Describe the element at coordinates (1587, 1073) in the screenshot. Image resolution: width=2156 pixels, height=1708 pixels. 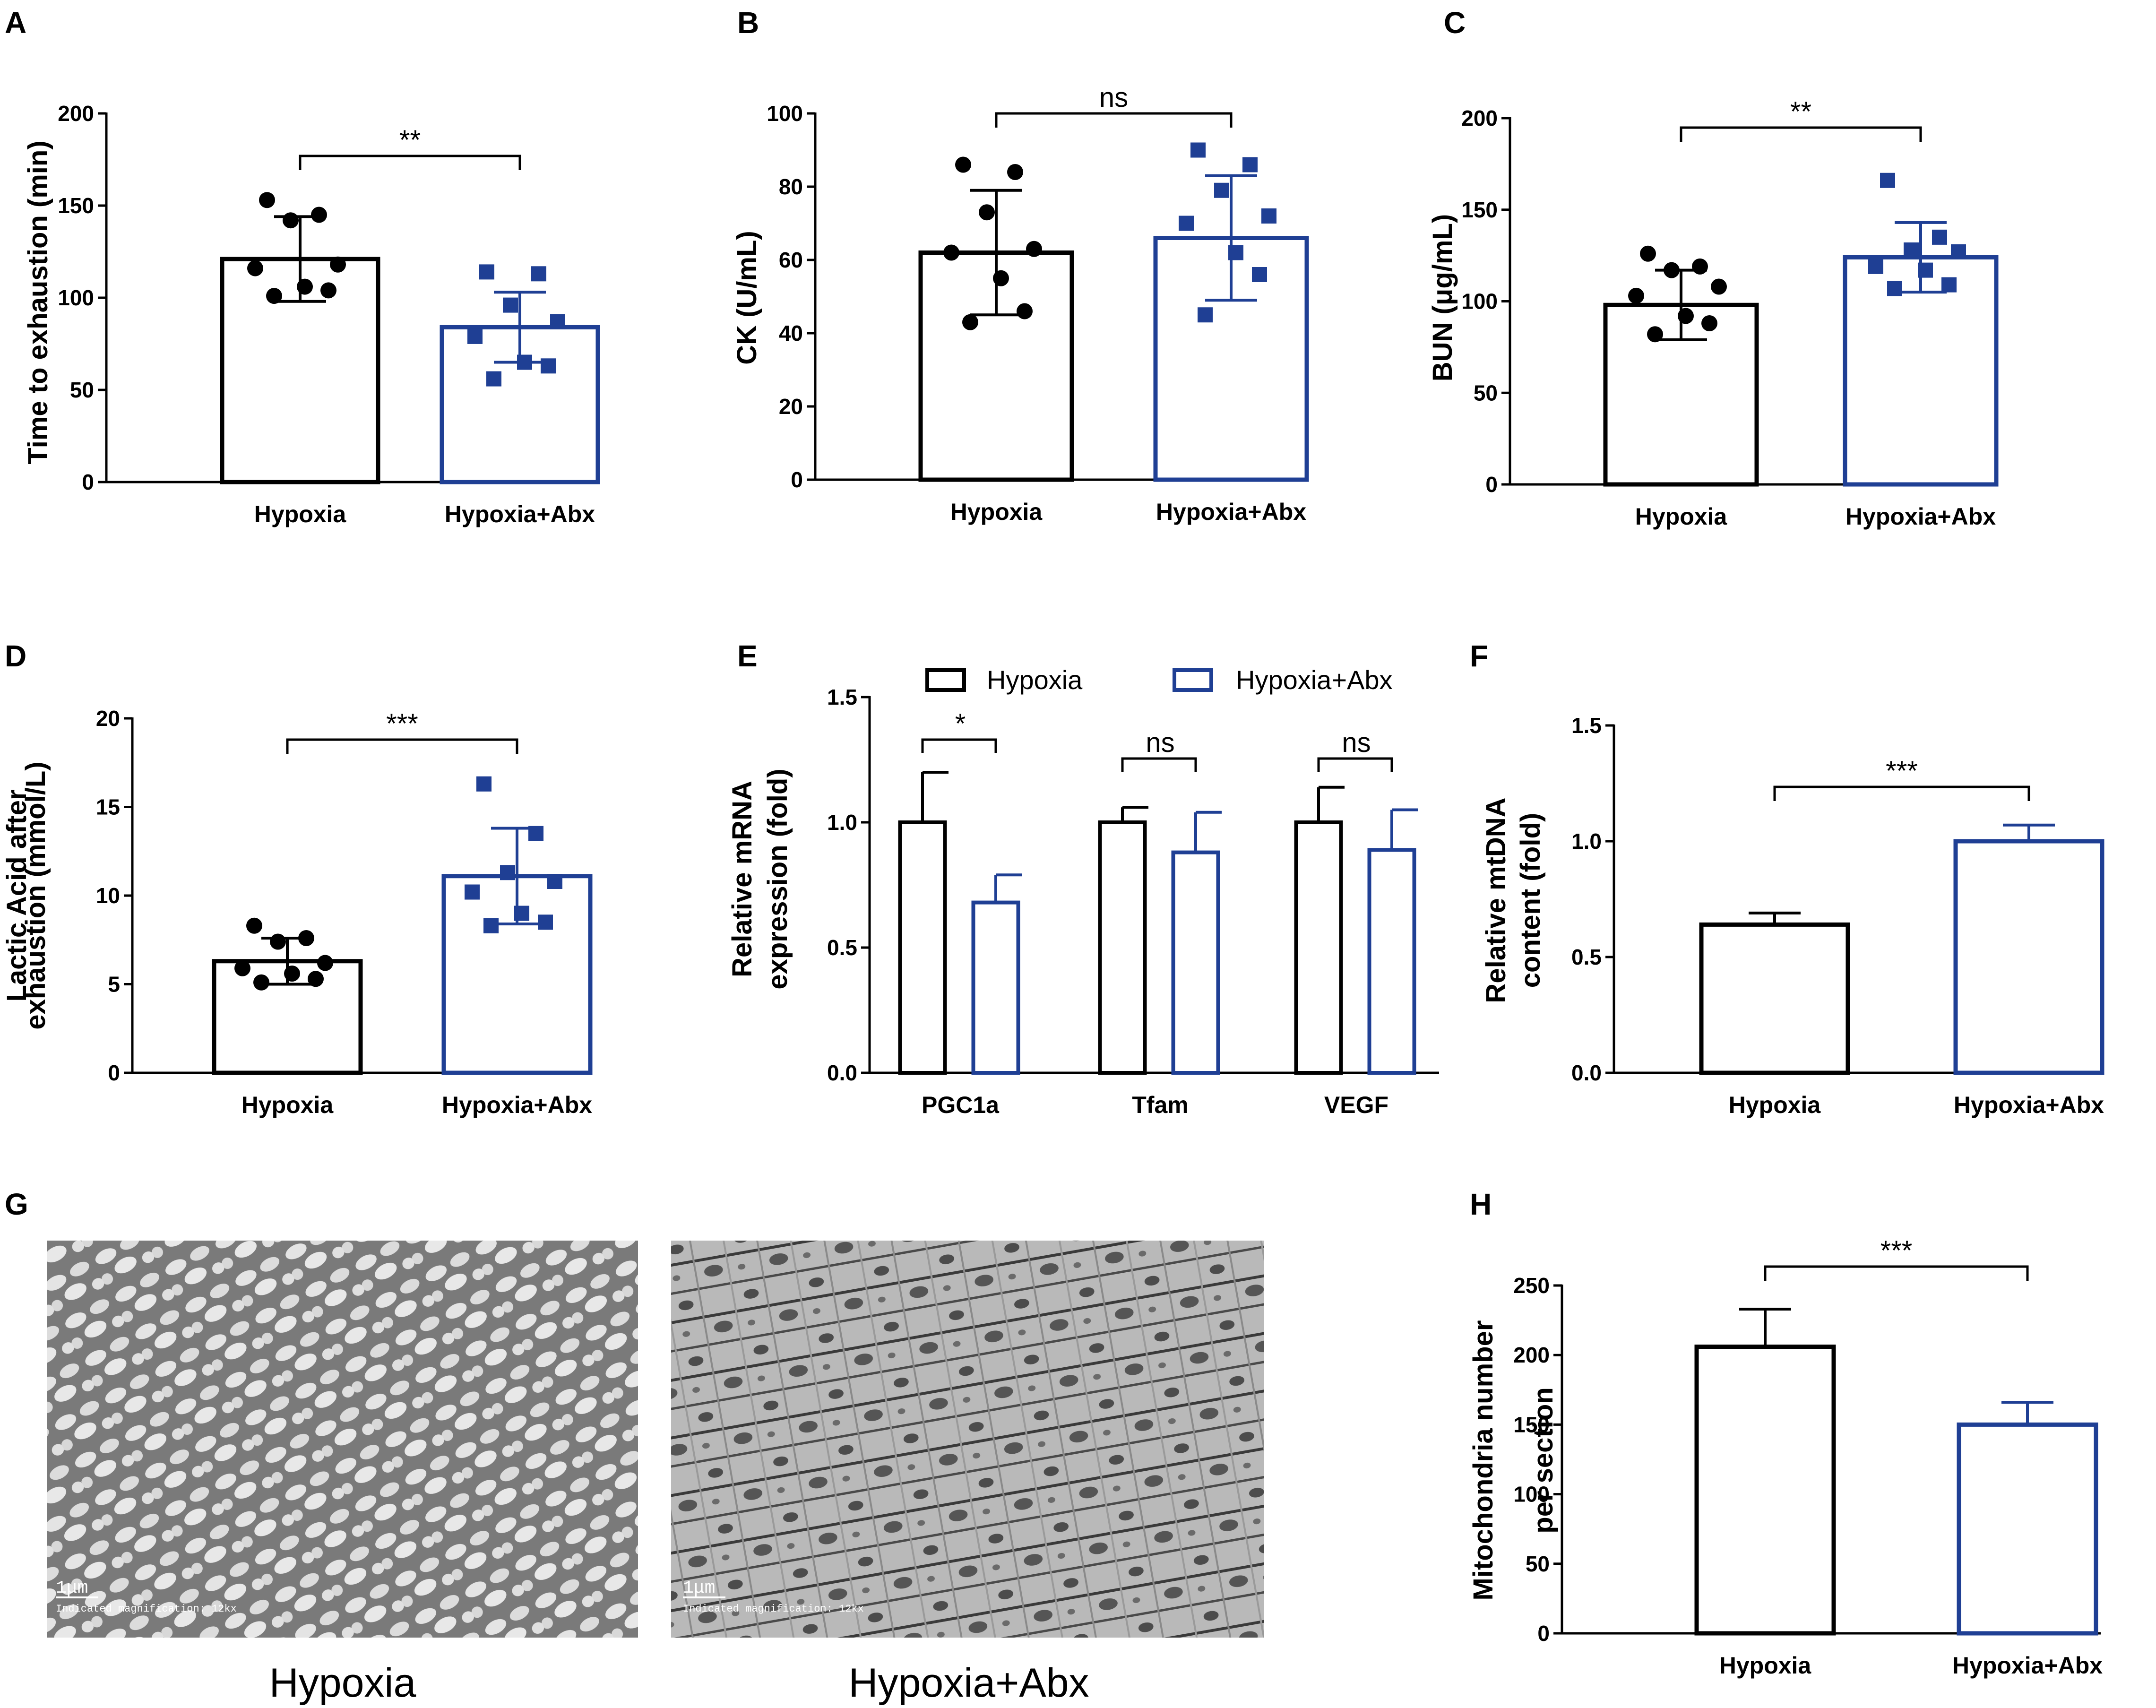
I see `y-tick-label: 0.0` at that location.